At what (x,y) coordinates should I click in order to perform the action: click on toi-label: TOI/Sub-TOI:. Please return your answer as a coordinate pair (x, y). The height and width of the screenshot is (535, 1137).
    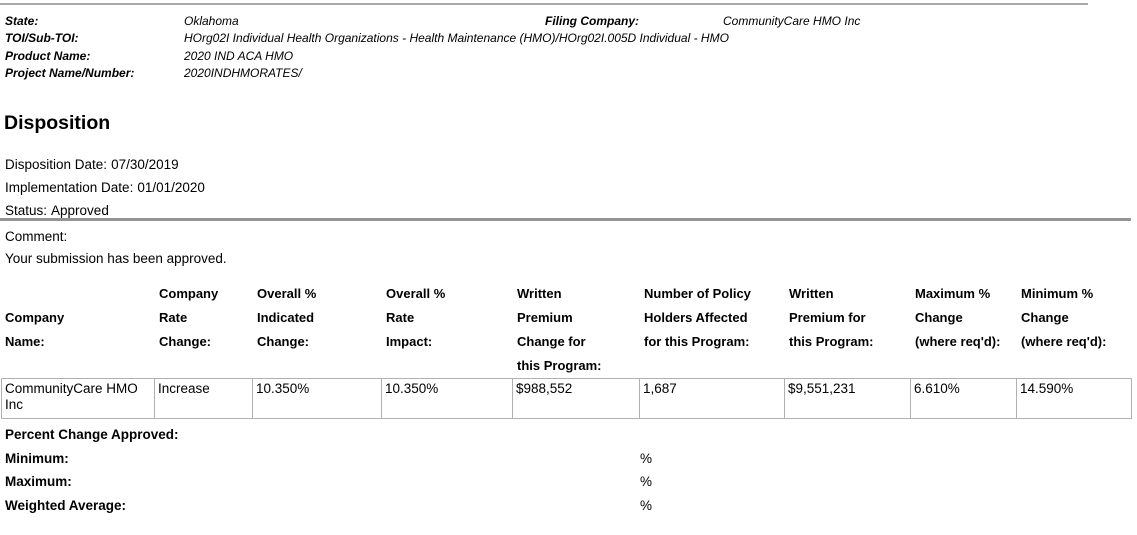
    Looking at the image, I should click on (42, 38).